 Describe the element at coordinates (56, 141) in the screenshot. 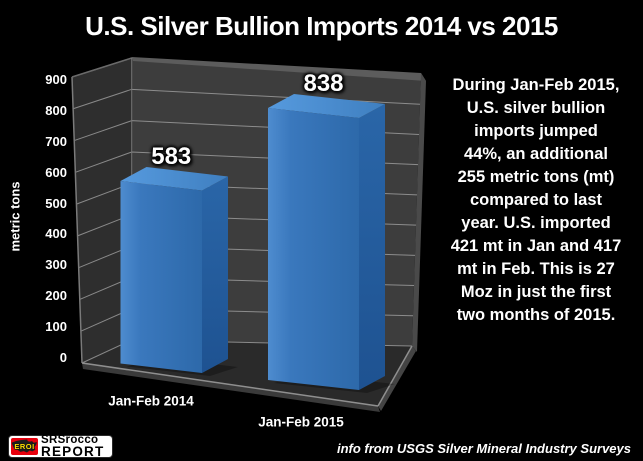

I see `y-tick-label-700: 700` at that location.